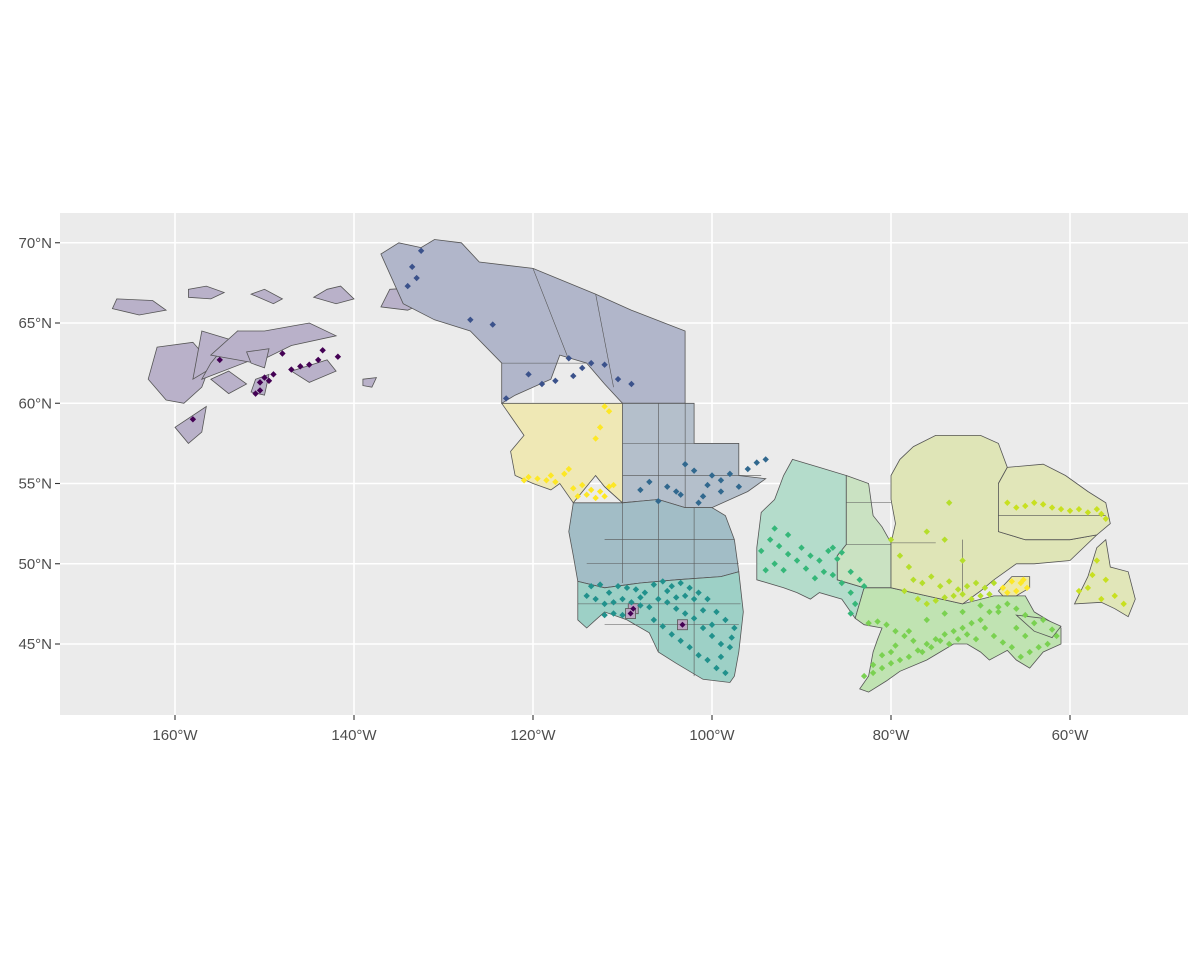  Describe the element at coordinates (35, 564) in the screenshot. I see `y-tick-label-4: 50°N` at that location.